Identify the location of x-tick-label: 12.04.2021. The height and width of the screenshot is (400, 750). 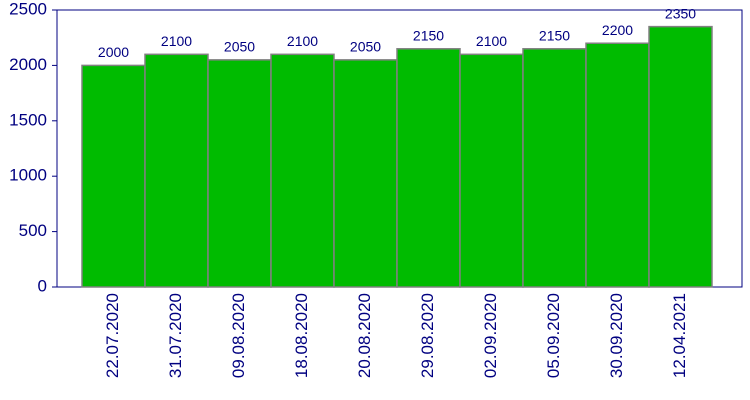
(679, 335).